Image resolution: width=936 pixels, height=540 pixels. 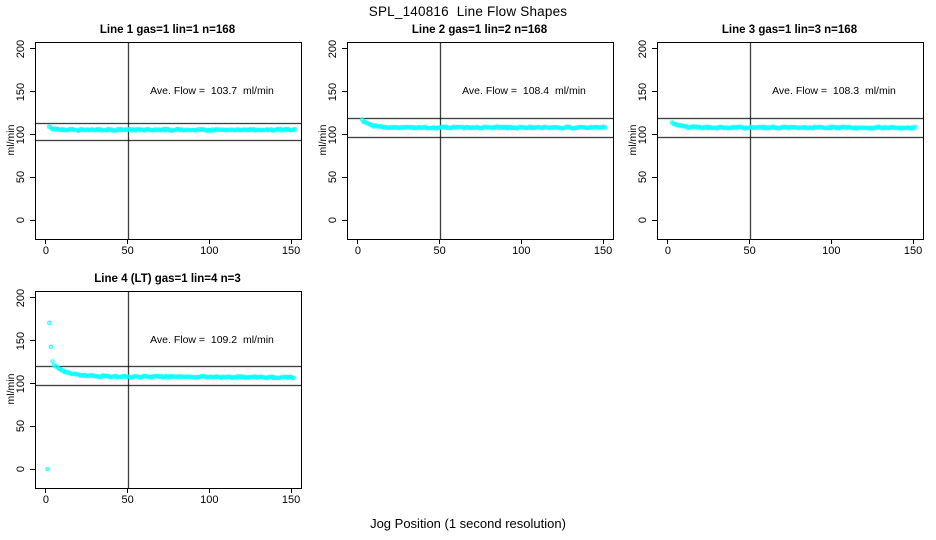 What do you see at coordinates (479, 30) in the screenshot?
I see `panel-title: Line 2 gas=1 lin=2 n=168` at bounding box center [479, 30].